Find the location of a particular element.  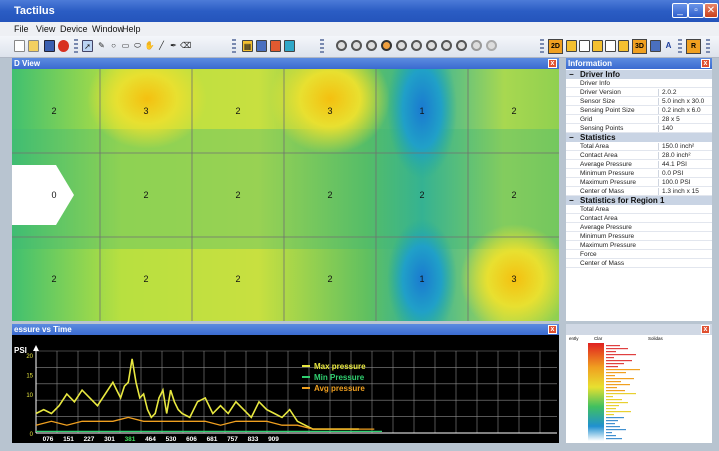

playback-back-icon is located at coordinates (356, 45).